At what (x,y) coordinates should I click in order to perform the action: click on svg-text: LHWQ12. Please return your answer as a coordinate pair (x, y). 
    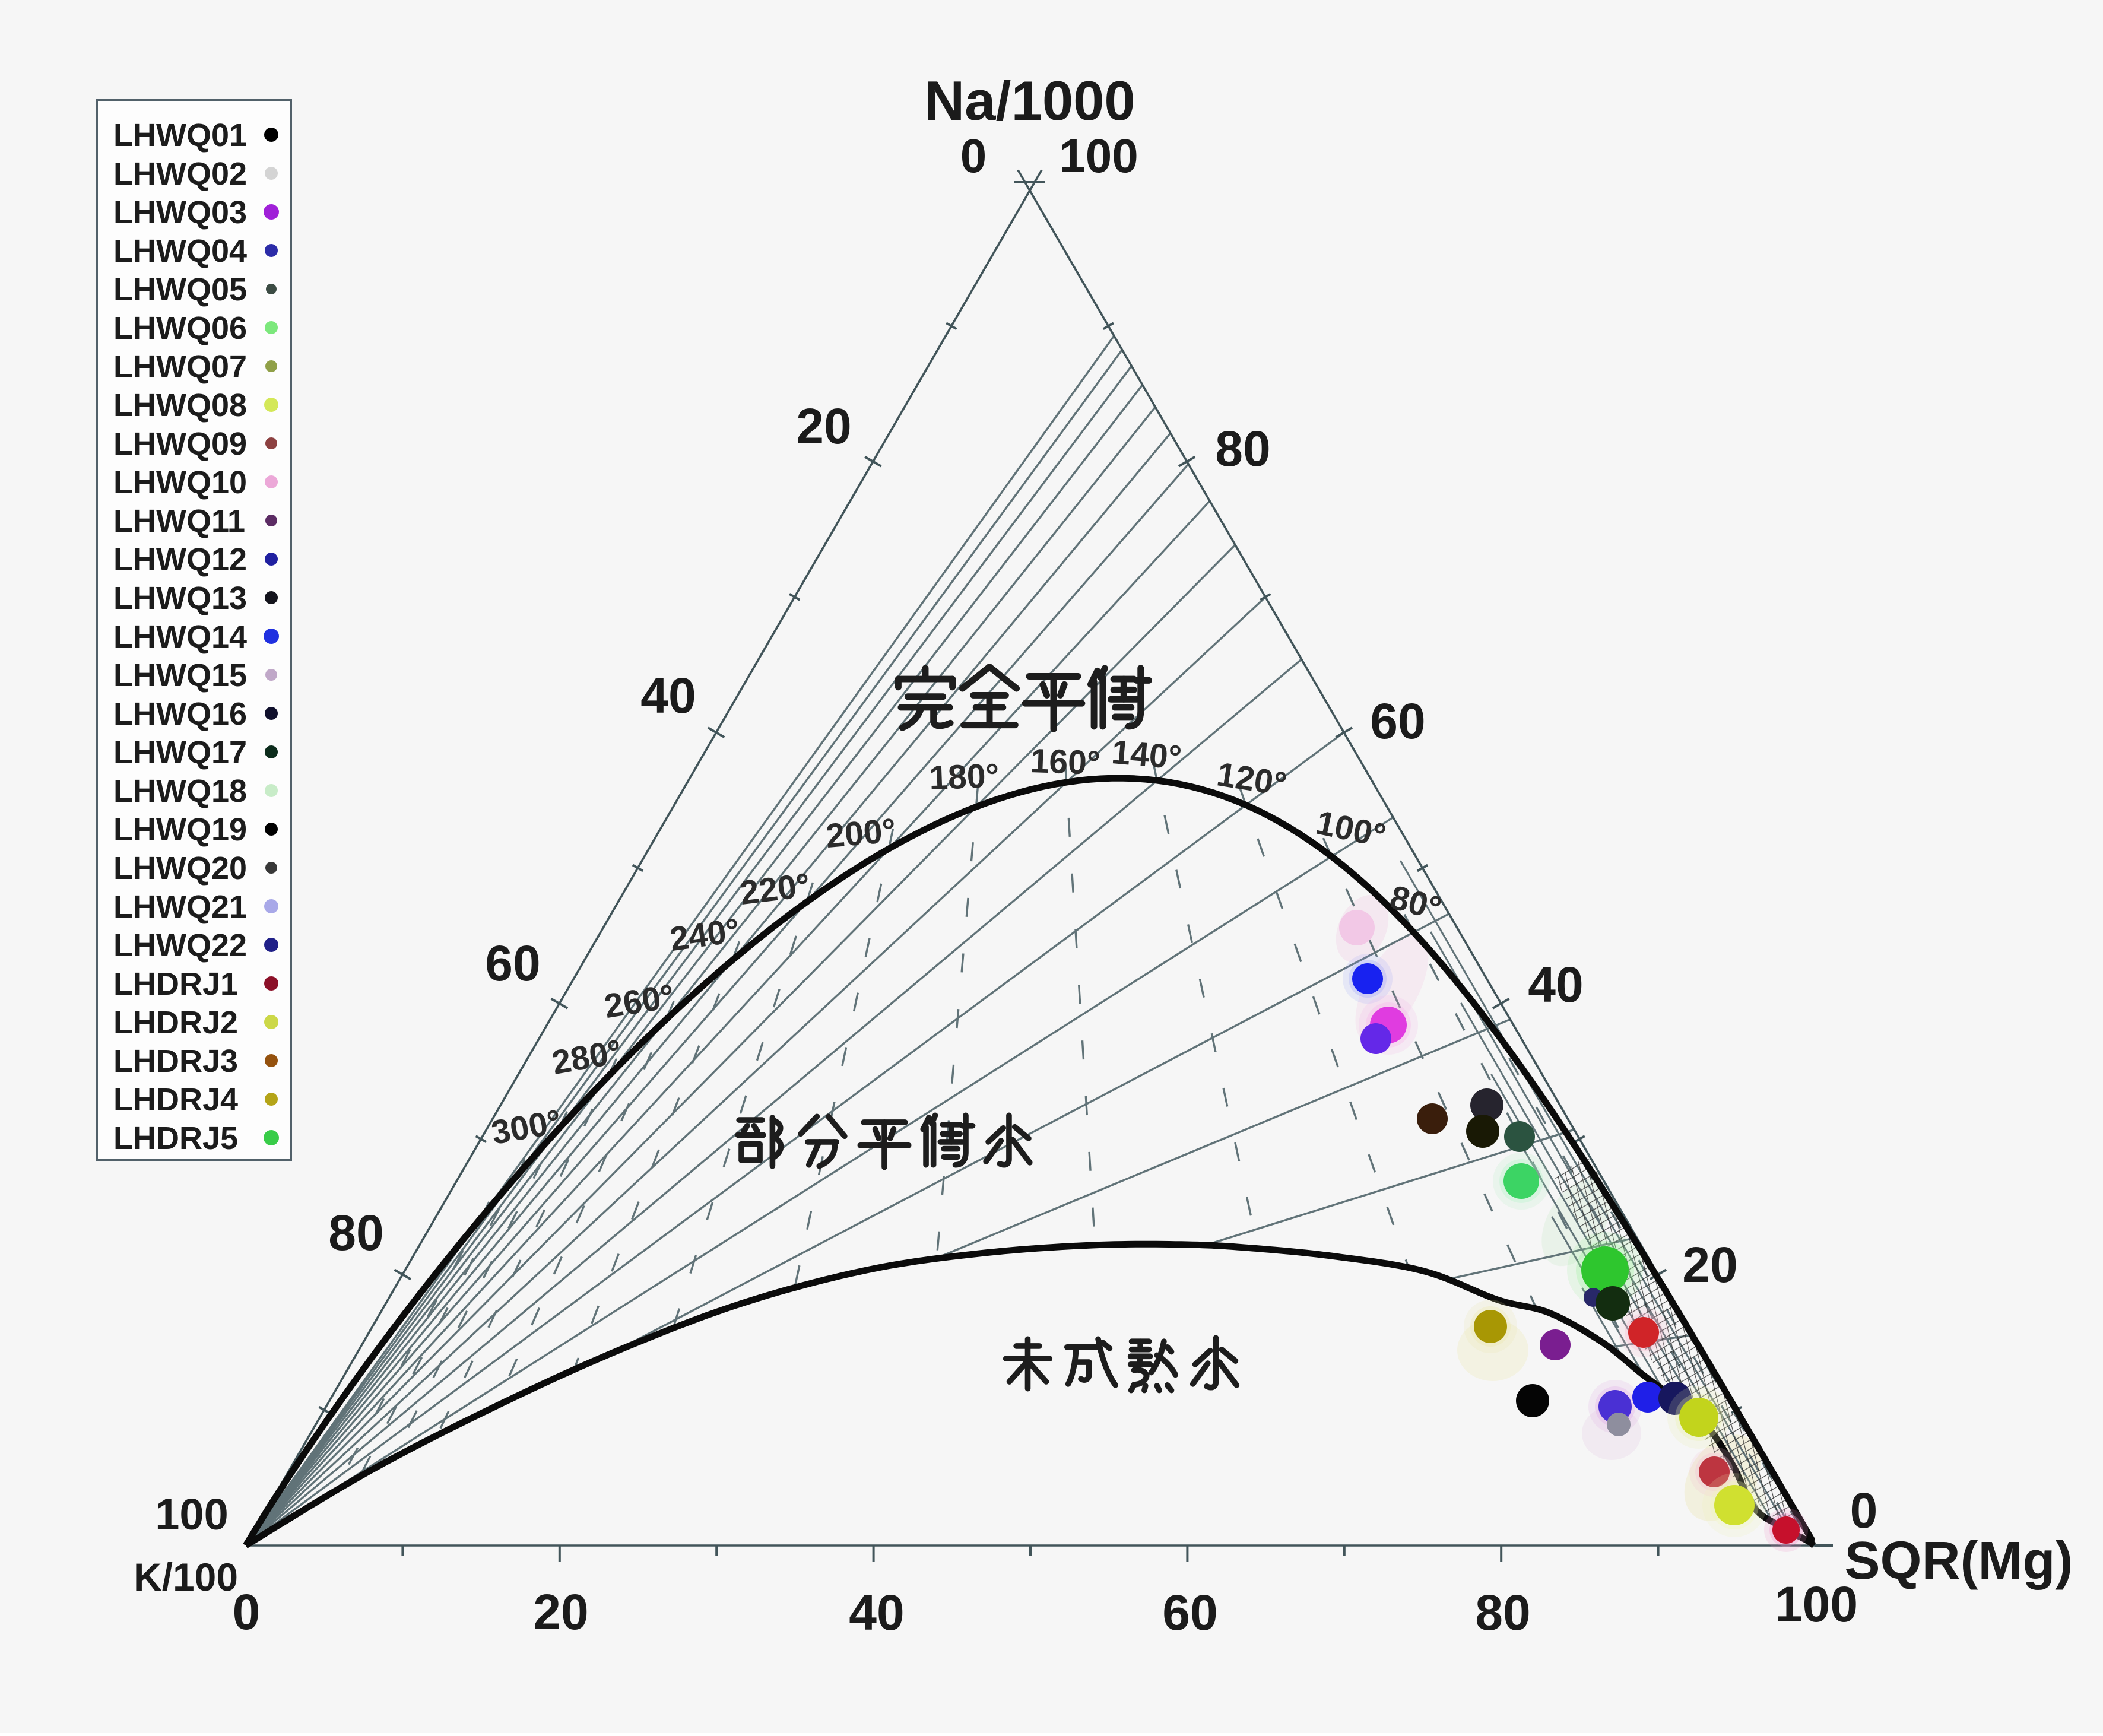
    Looking at the image, I should click on (180, 559).